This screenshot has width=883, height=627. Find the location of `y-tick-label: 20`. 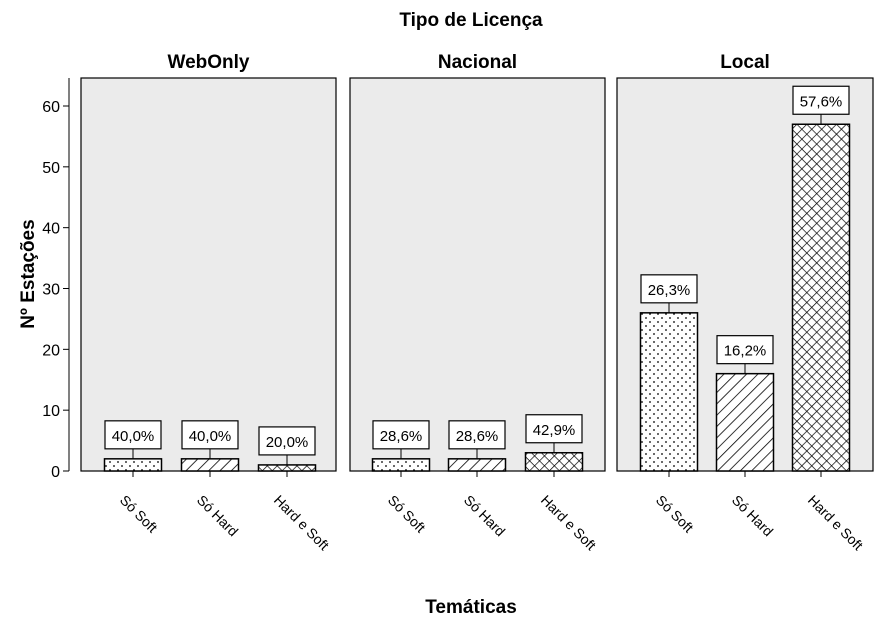

y-tick-label: 20 is located at coordinates (51, 350).